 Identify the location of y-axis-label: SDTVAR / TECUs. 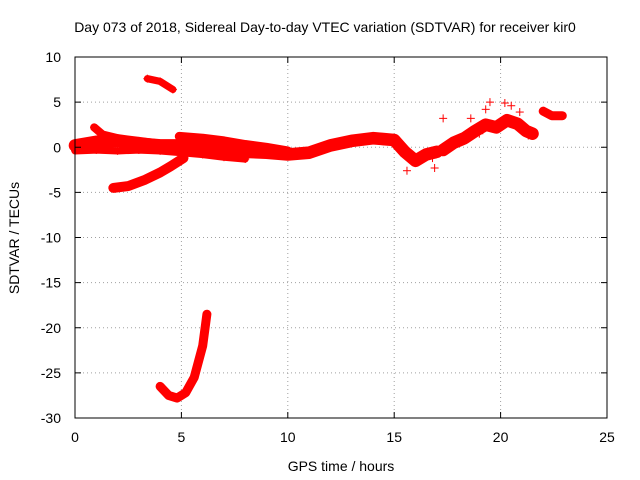
(14, 238).